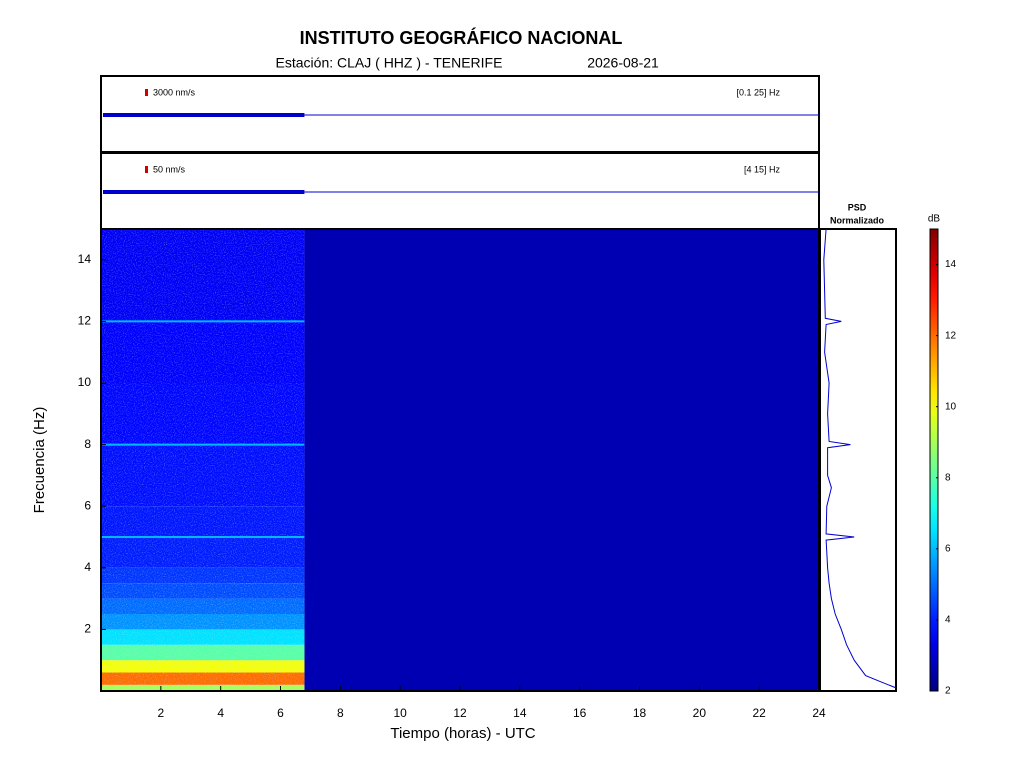 This screenshot has height=768, width=1024. What do you see at coordinates (951, 264) in the screenshot?
I see `colorbar-tick-label: 14` at bounding box center [951, 264].